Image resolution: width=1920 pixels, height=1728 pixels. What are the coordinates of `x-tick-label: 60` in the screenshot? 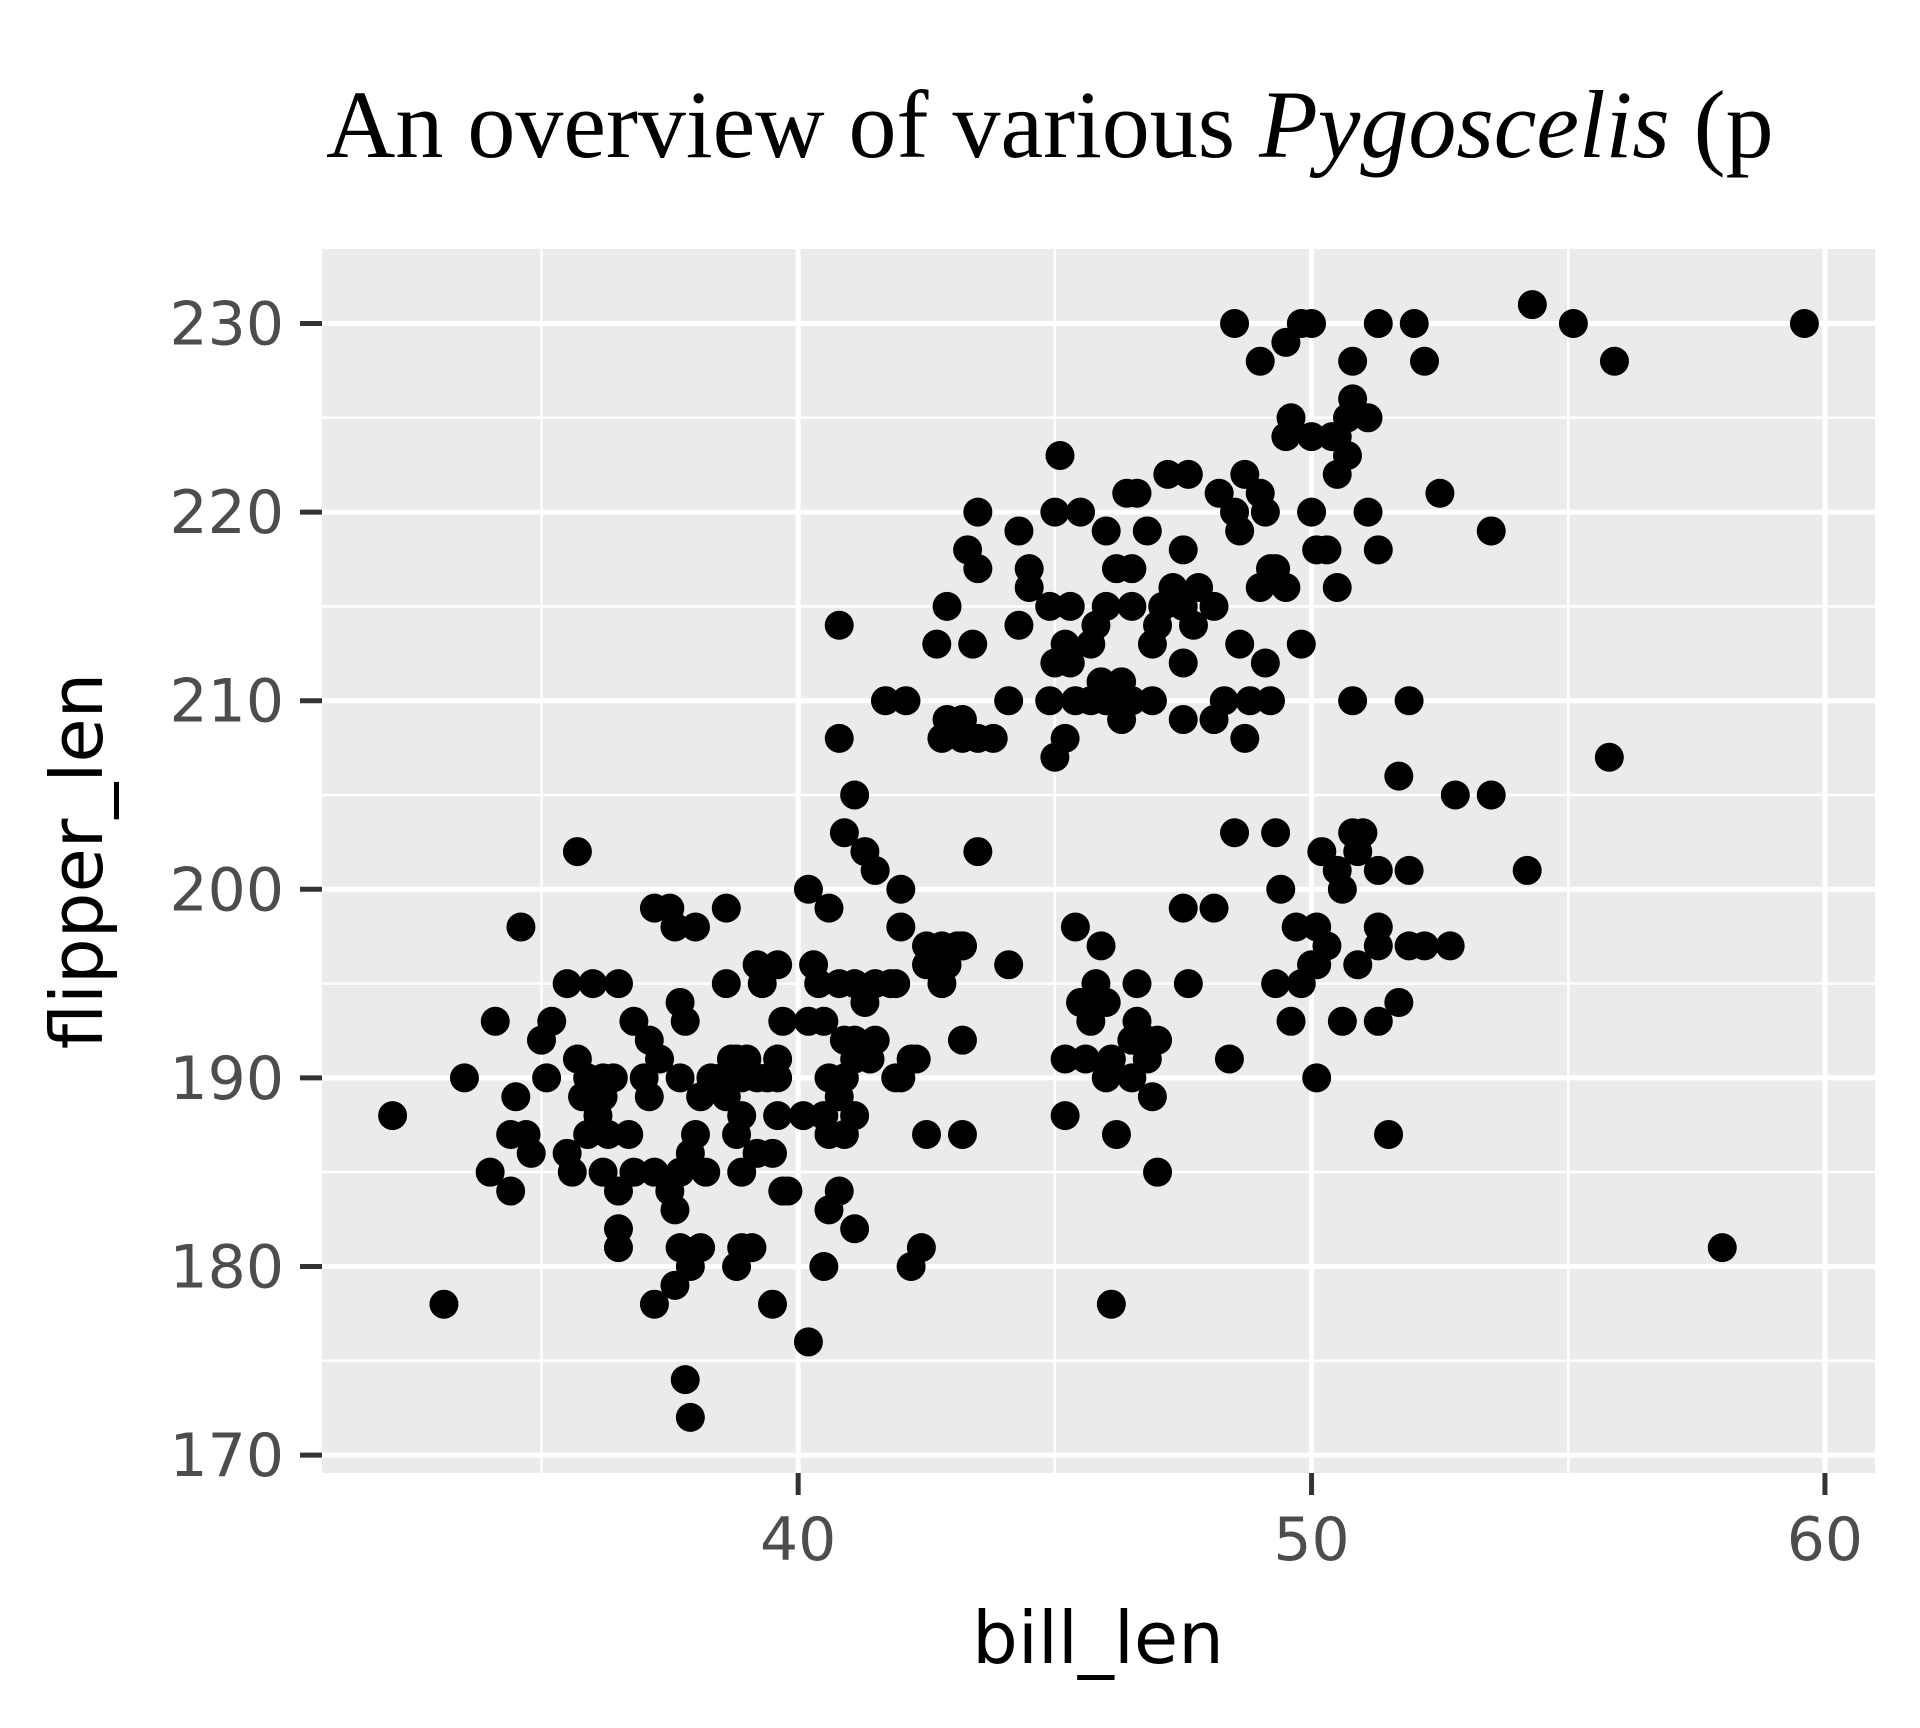 It's located at (1825, 1540).